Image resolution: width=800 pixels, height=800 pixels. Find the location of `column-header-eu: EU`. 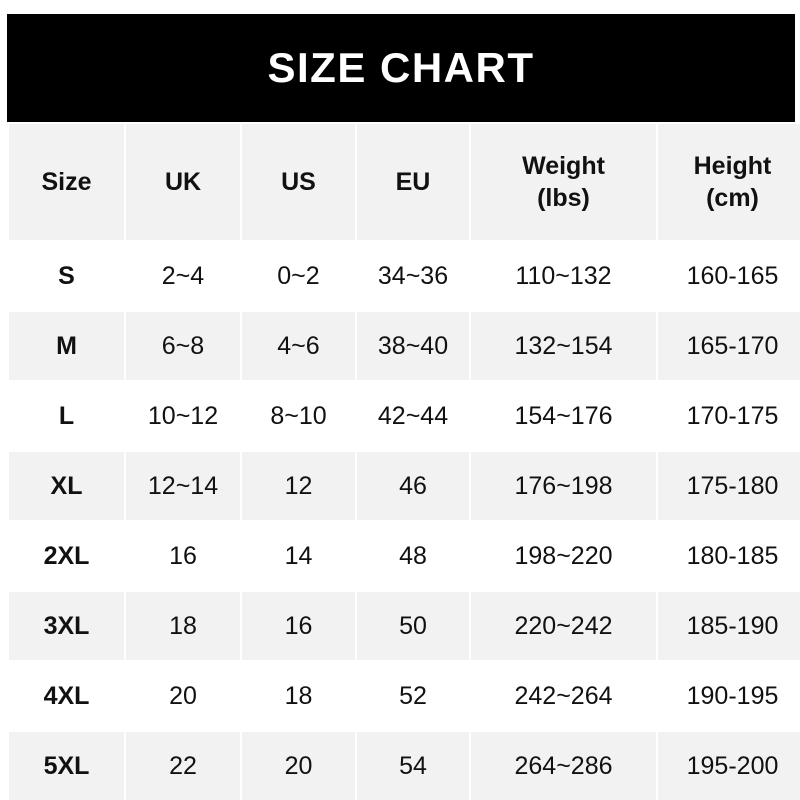

column-header-eu: EU is located at coordinates (413, 182).